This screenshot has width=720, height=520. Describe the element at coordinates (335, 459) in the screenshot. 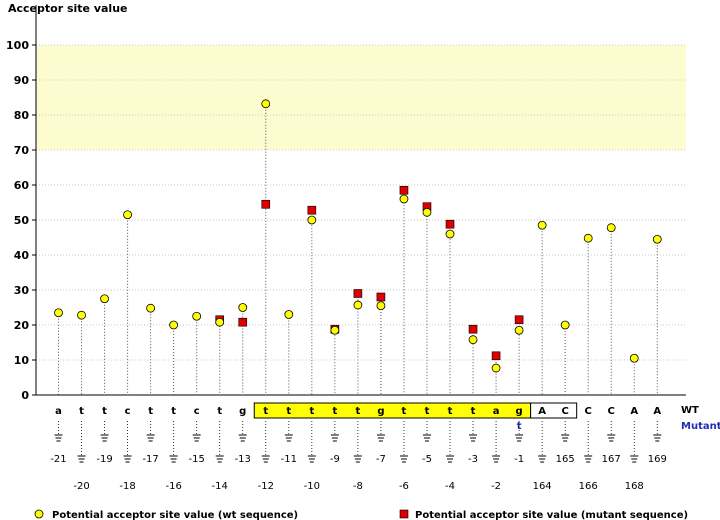

I see `position-label: -9` at that location.